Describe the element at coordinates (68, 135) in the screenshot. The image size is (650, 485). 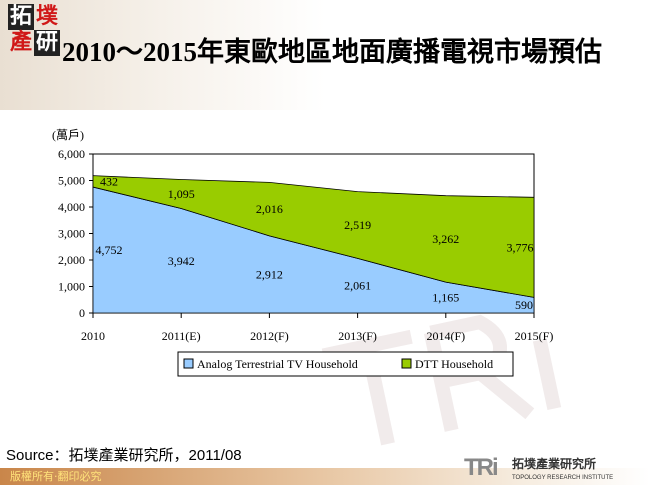
I see `y-axis-unit: (萬戶)` at that location.